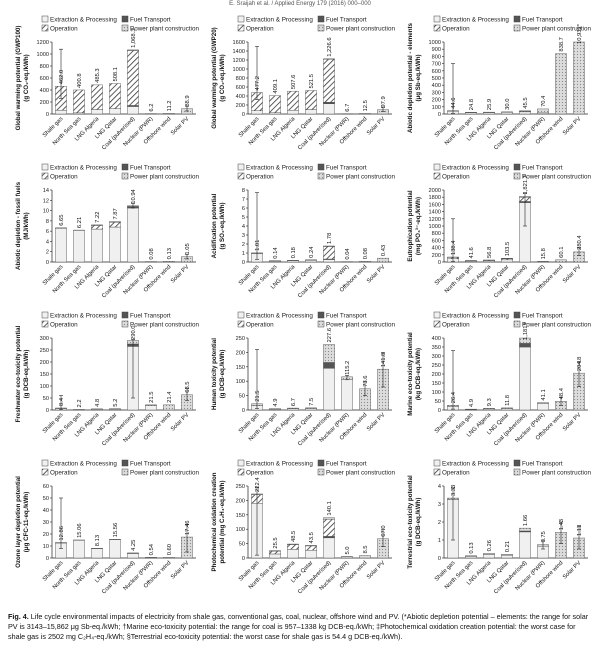 The image size is (600, 667). Describe the element at coordinates (490, 252) in the screenshot. I see `value-label: 56.8` at that location.